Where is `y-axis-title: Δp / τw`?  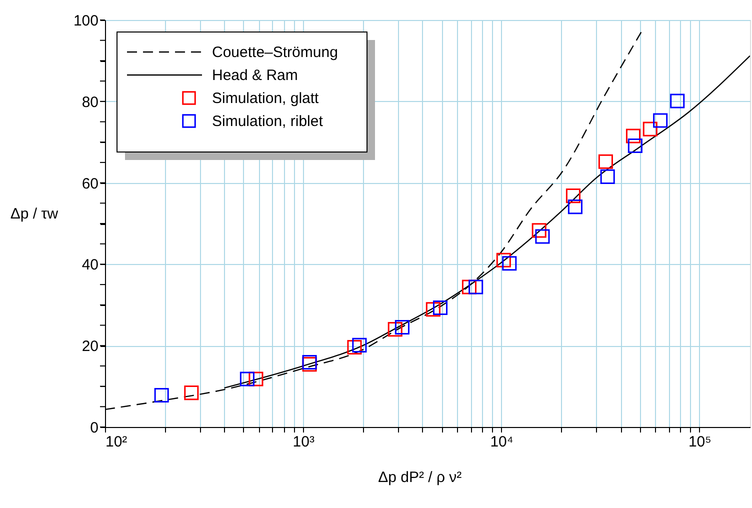 y-axis-title: Δp / τw is located at coordinates (34, 214).